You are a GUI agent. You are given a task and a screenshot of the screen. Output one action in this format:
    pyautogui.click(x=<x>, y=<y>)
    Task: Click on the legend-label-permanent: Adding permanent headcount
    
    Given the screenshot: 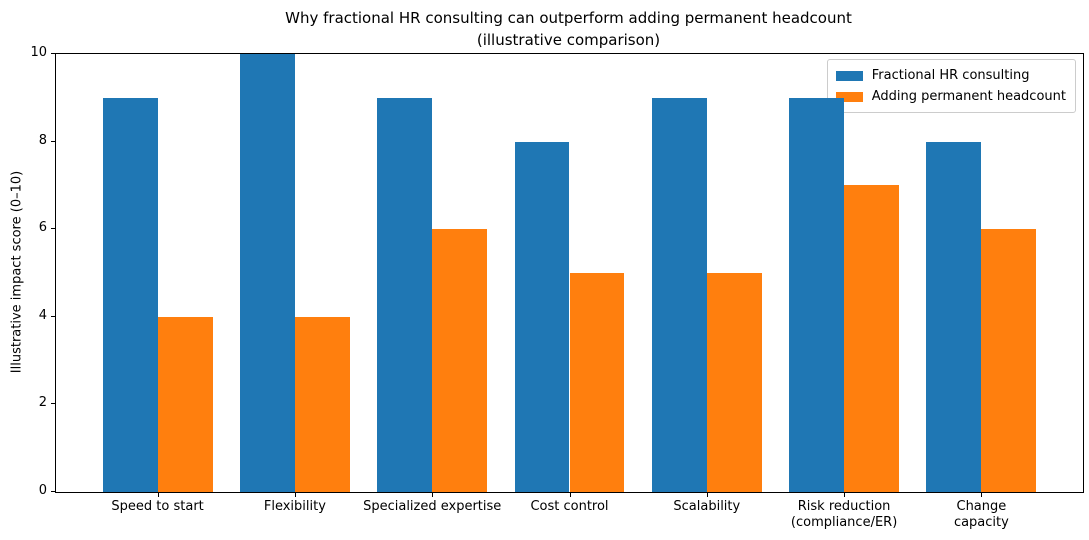 What is the action you would take?
    pyautogui.click(x=968, y=96)
    